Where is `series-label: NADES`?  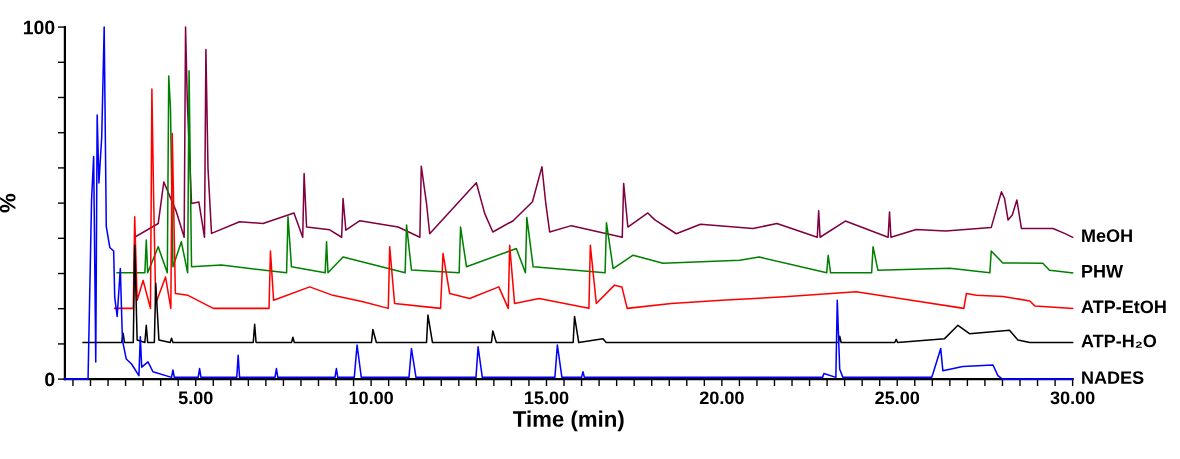 series-label: NADES is located at coordinates (1113, 377).